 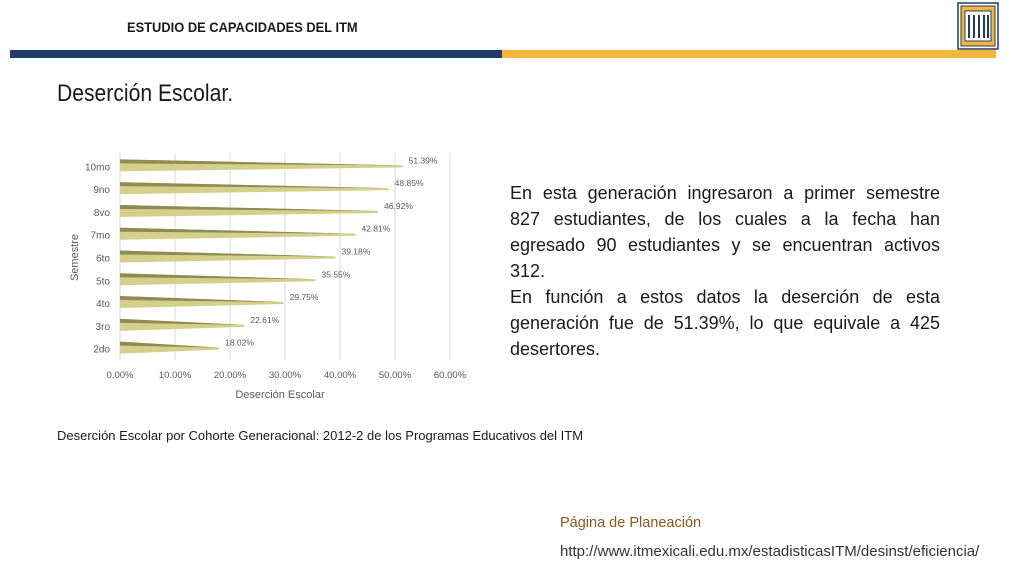 I want to click on y-tick-label: 9no, so click(x=101, y=190).